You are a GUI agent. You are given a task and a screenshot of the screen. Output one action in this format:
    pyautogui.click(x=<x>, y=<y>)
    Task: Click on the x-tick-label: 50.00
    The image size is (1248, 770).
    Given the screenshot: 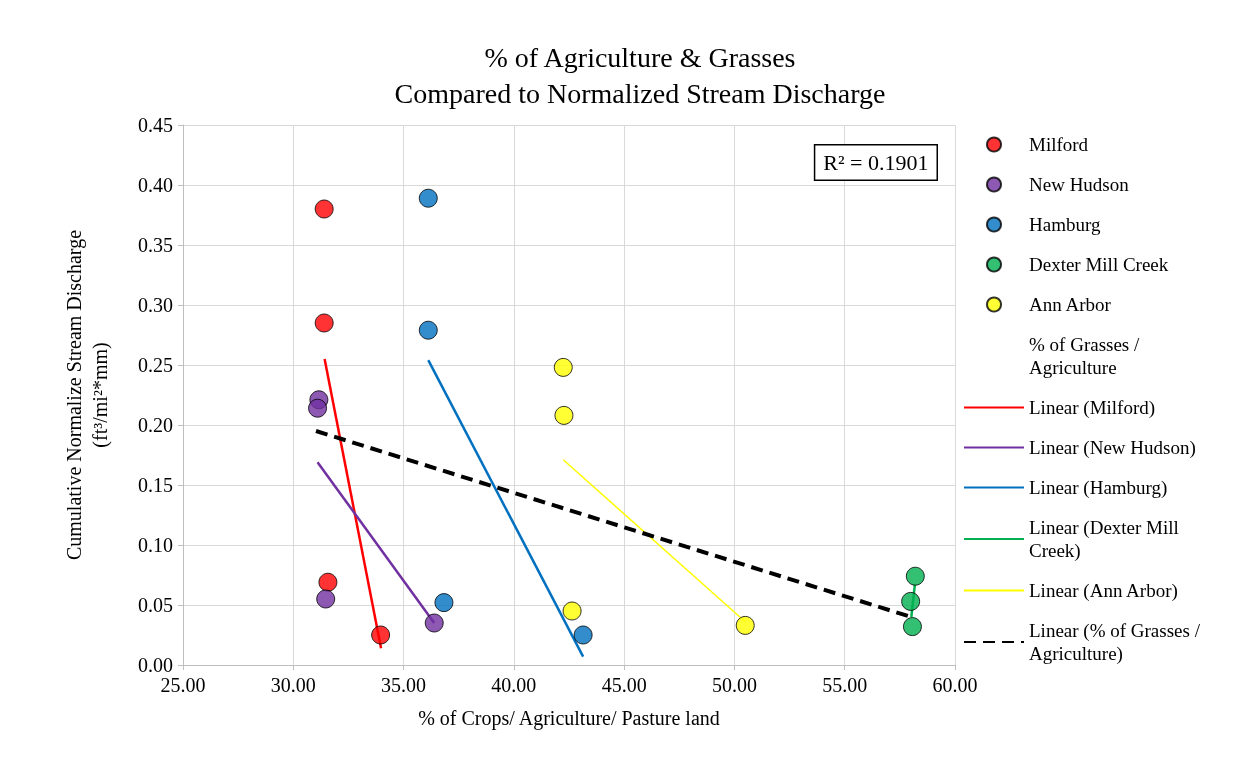 What is the action you would take?
    pyautogui.click(x=734, y=685)
    